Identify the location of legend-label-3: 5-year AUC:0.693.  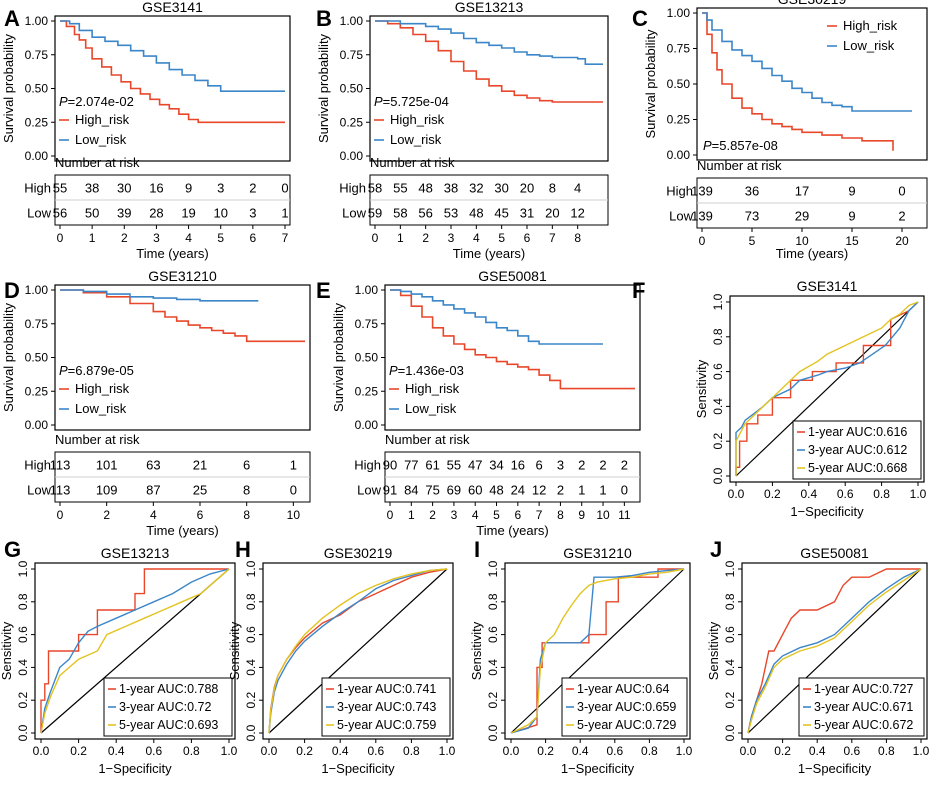
(168, 725).